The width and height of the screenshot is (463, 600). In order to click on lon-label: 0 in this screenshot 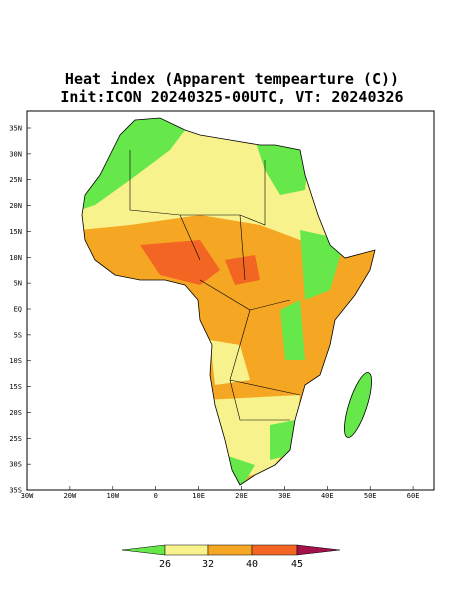, I will do `click(156, 496)`.